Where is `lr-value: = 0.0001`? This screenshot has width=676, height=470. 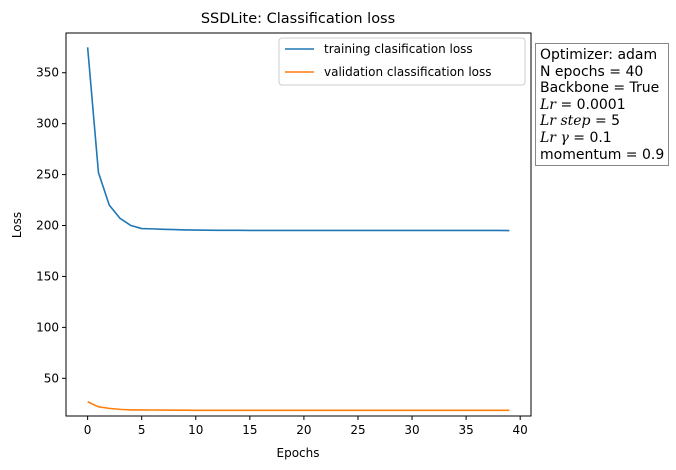 lr-value: = 0.0001 is located at coordinates (591, 104).